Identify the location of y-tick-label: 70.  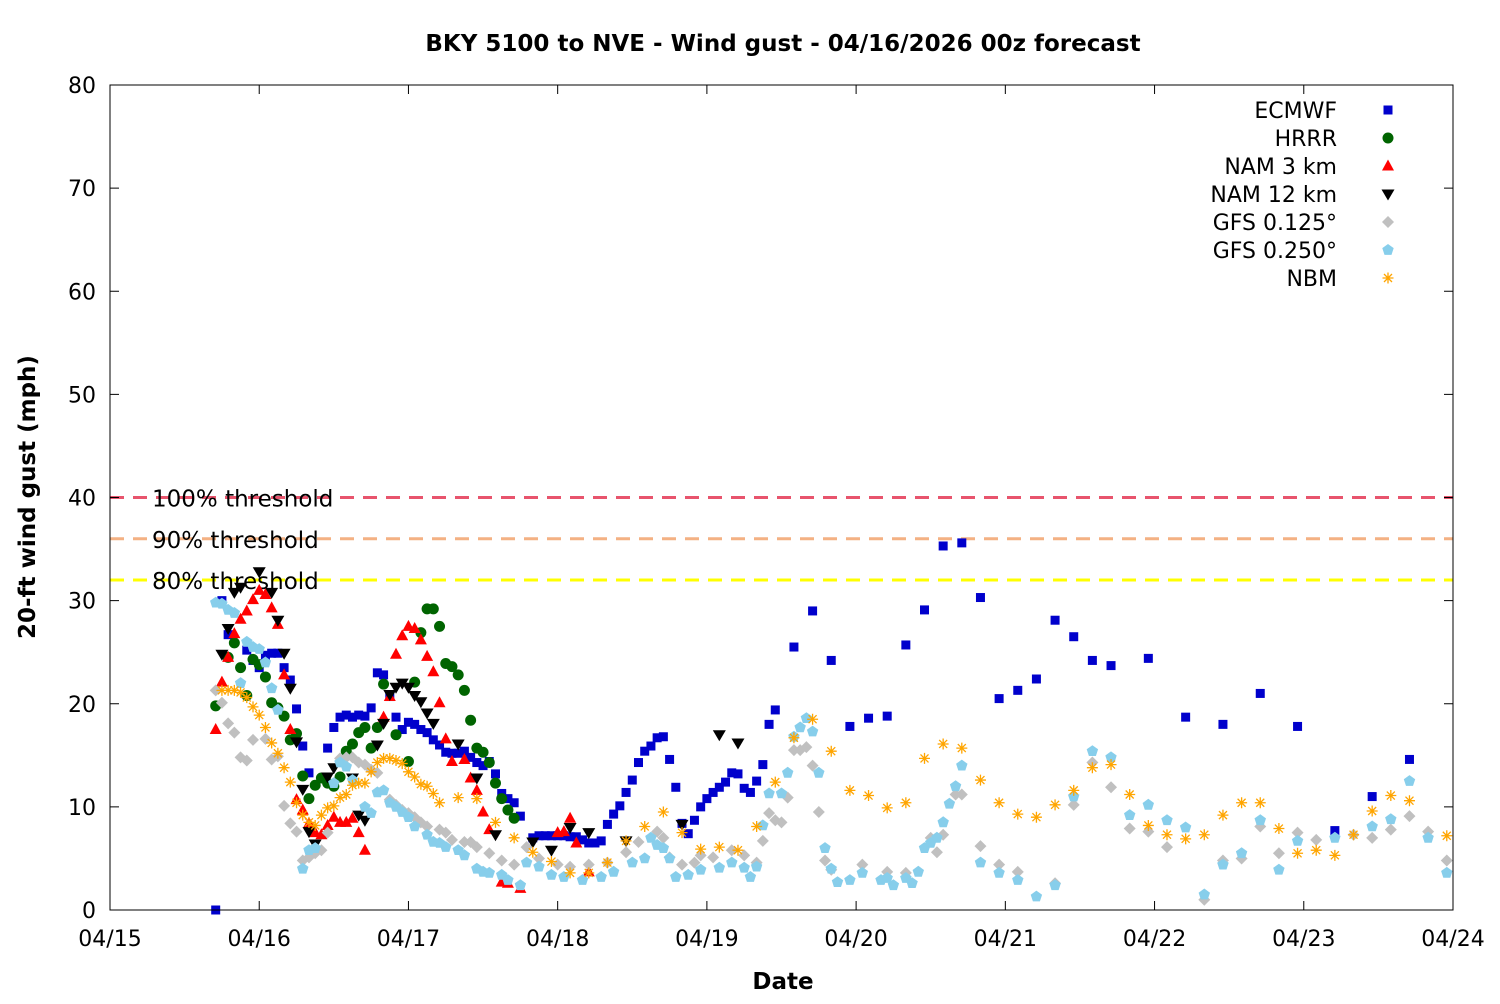
(82, 189).